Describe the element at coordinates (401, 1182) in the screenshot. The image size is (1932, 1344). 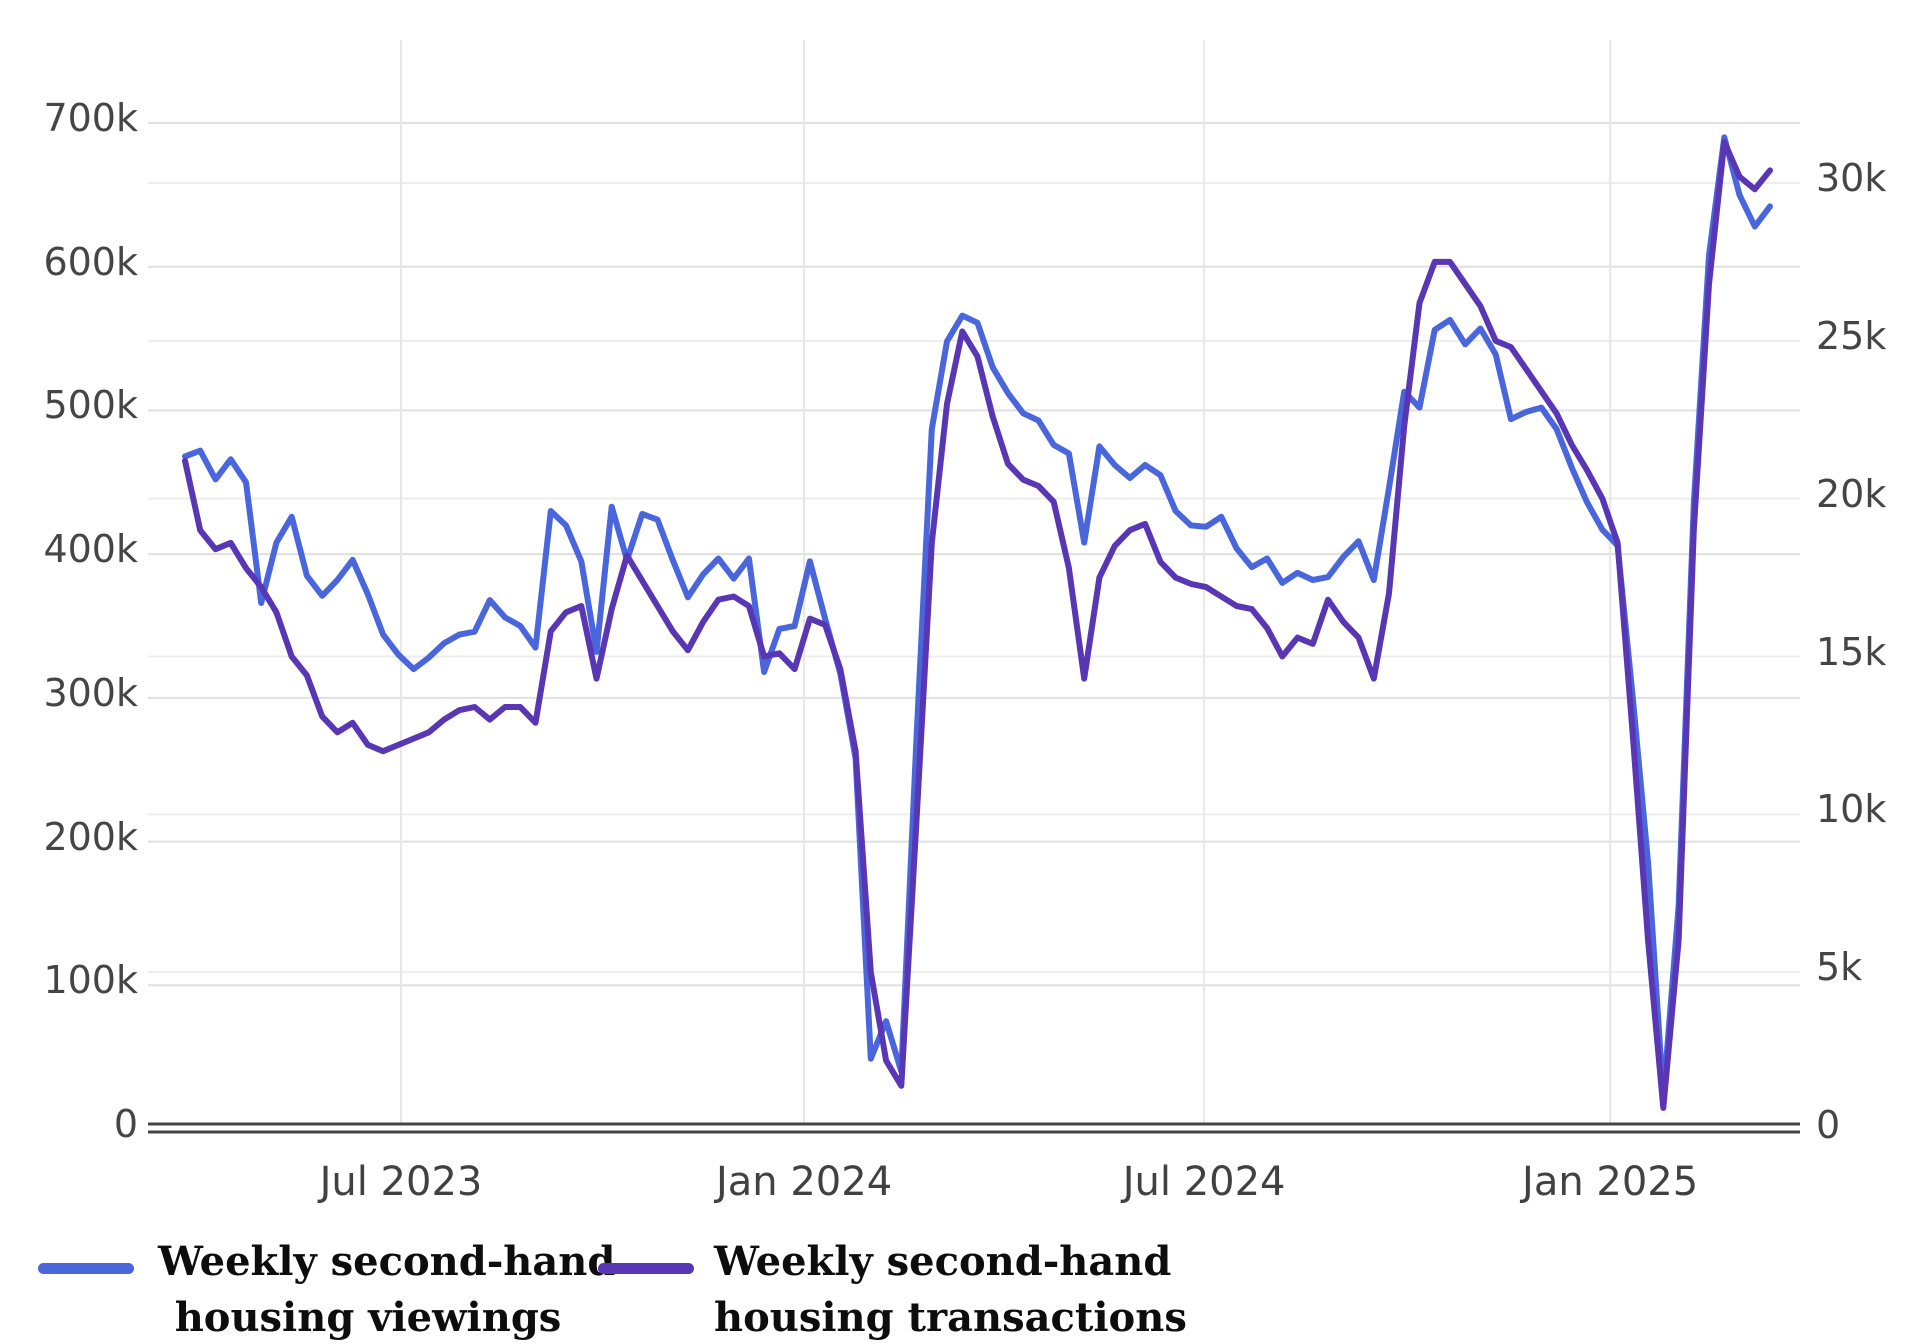
I see `x-axis-tick-label: Jul 2023` at that location.